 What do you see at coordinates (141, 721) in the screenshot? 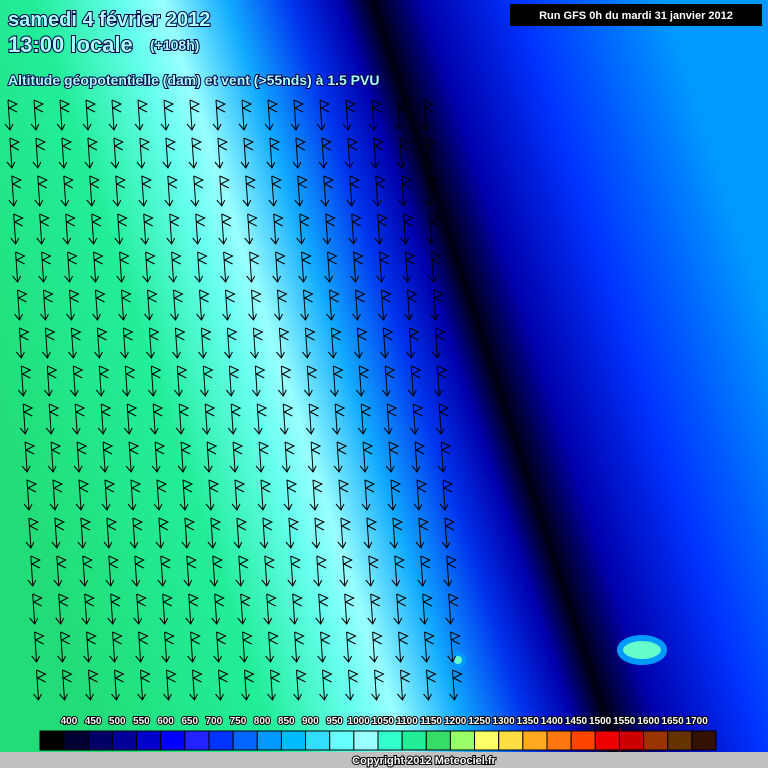
I see `legend-label: 550` at bounding box center [141, 721].